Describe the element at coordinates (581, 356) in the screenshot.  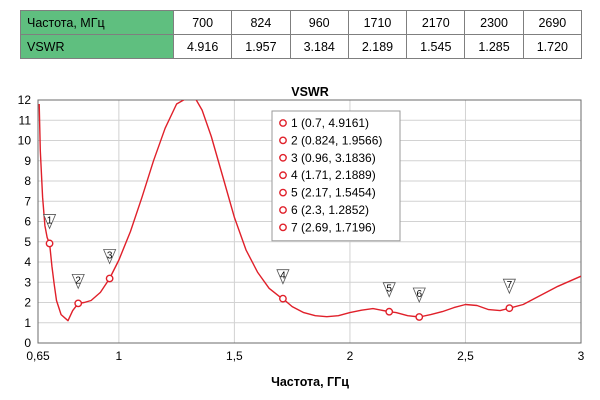
I see `x-tick-label: 3` at that location.